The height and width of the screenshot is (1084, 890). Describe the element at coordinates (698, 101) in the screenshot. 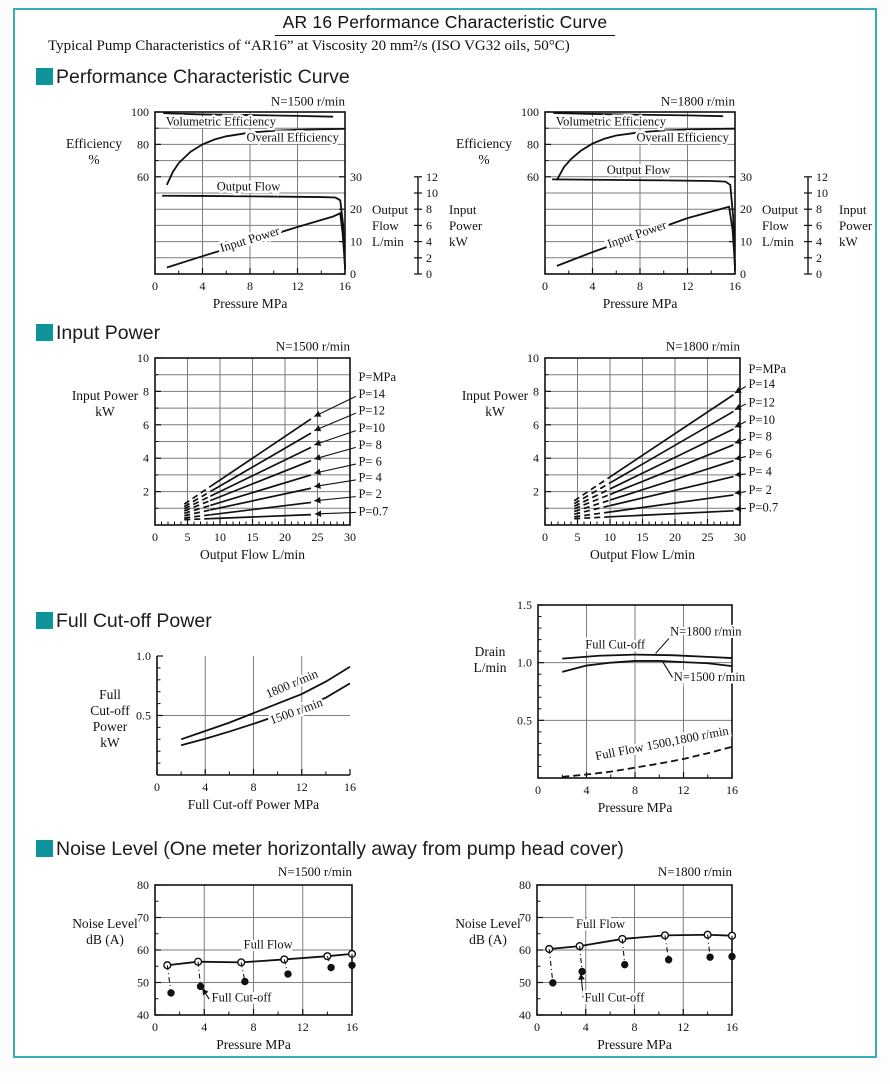

I see `svg-text: N=1800 r/min` at that location.